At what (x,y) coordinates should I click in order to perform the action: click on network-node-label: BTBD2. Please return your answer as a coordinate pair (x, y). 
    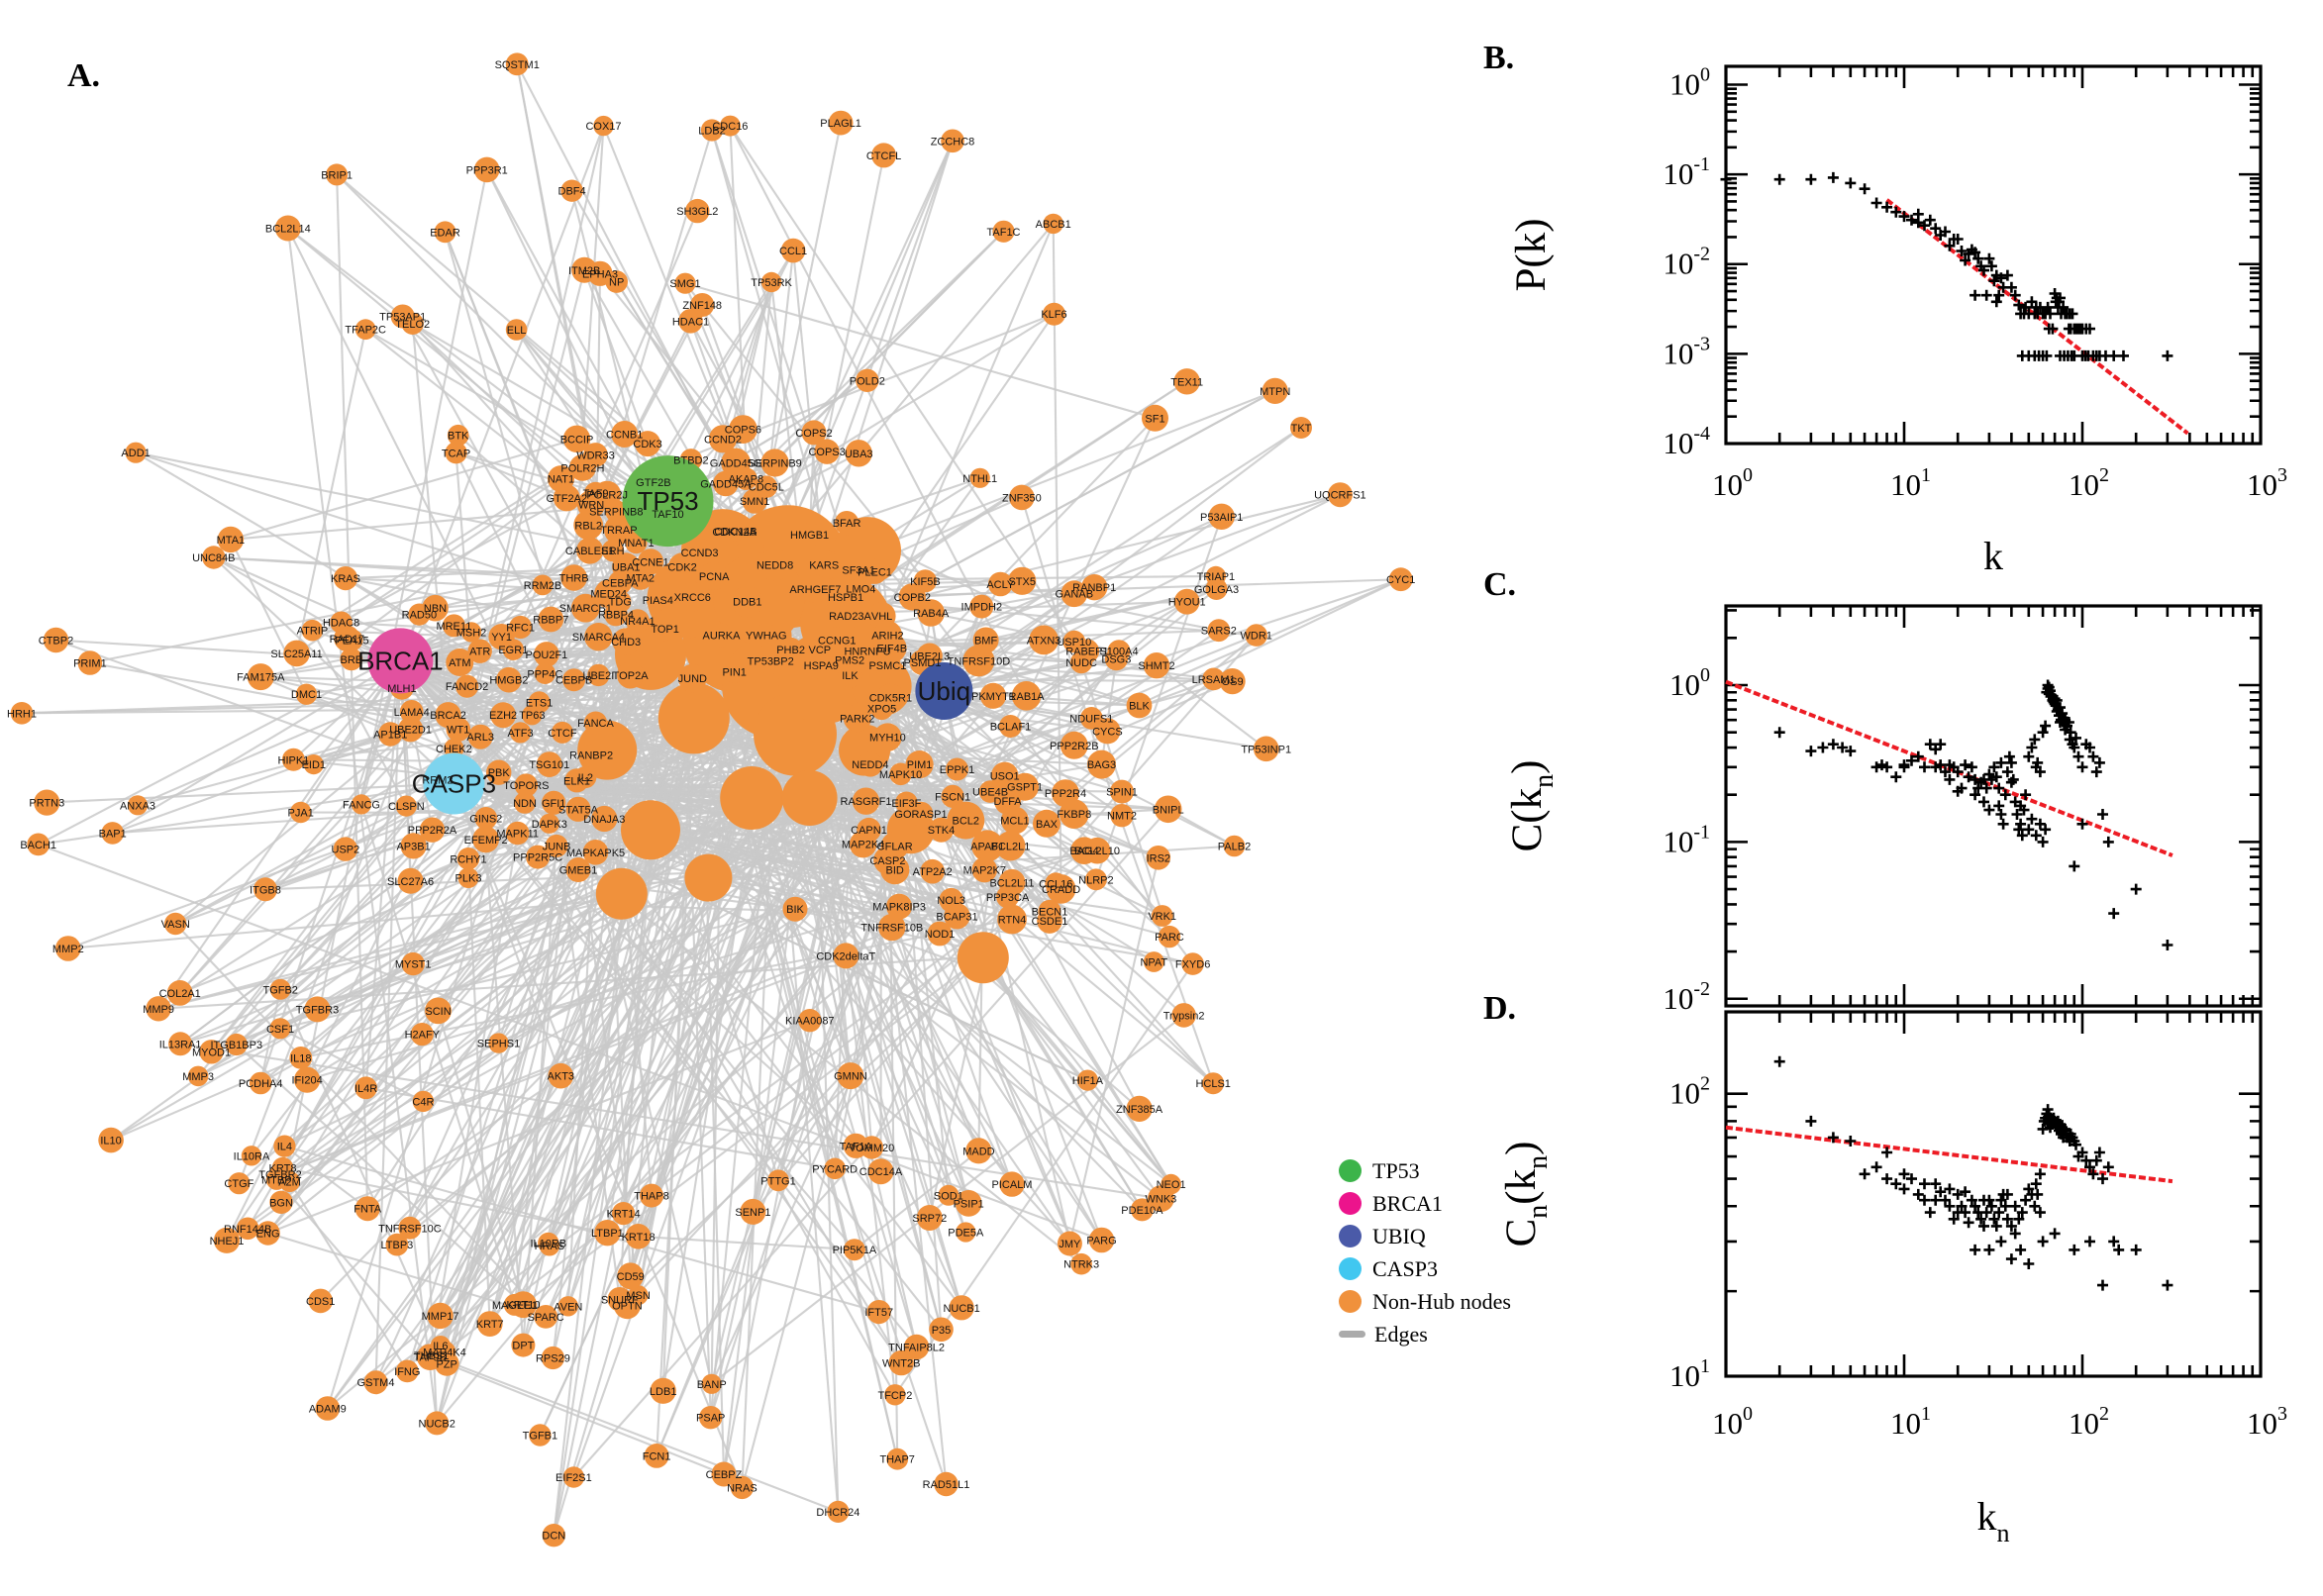
    Looking at the image, I should click on (690, 460).